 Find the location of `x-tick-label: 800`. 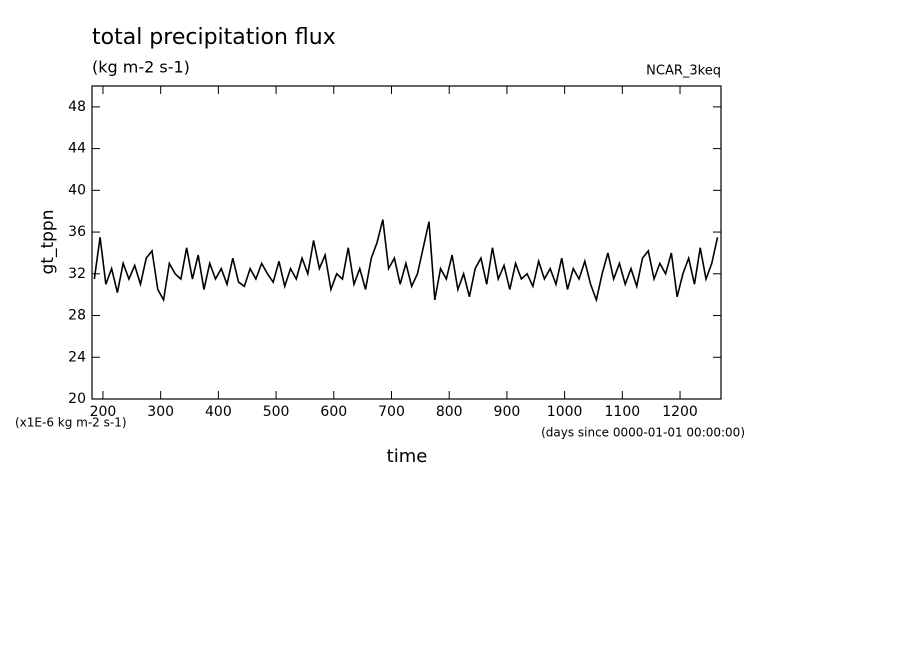

x-tick-label: 800 is located at coordinates (449, 412).